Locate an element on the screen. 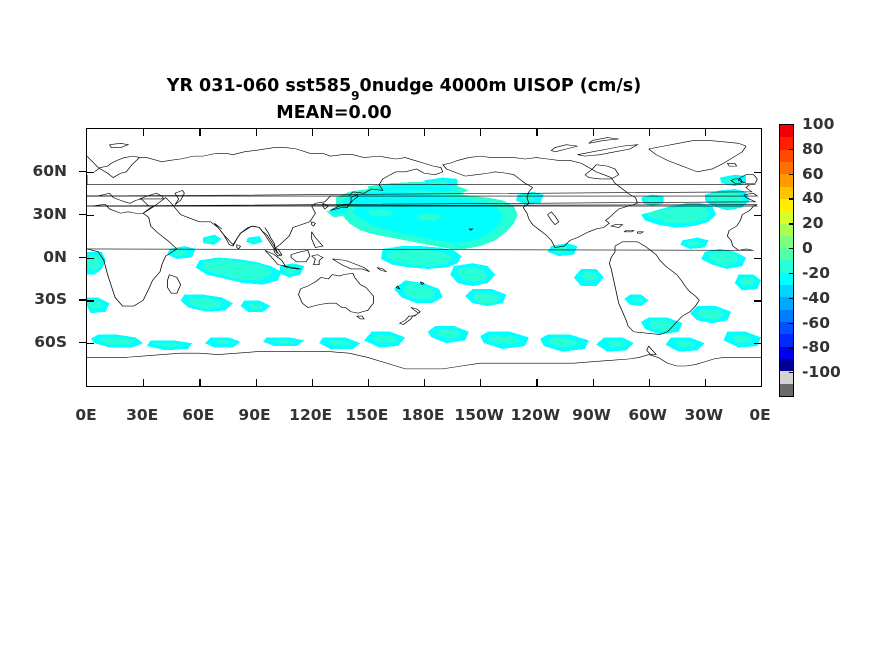 This screenshot has width=884, height=663. y-tick-label: 60S is located at coordinates (50, 342).